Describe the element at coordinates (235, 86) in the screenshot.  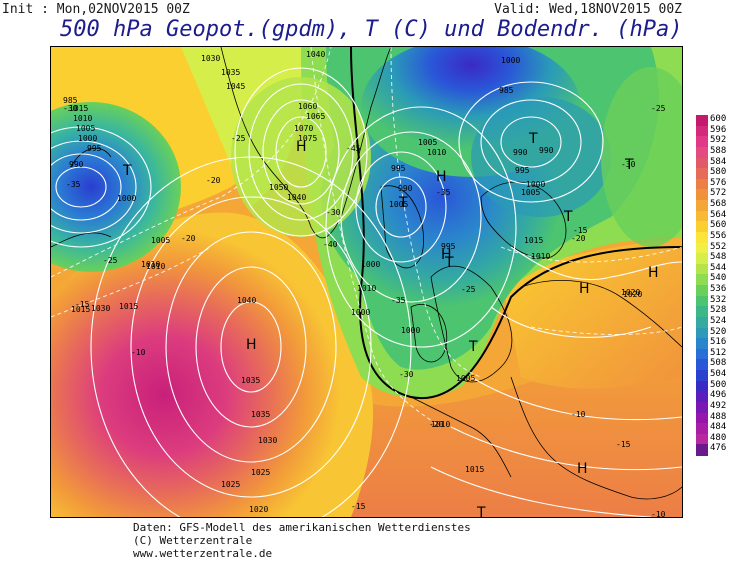
I see `pressure-label: 1045` at that location.